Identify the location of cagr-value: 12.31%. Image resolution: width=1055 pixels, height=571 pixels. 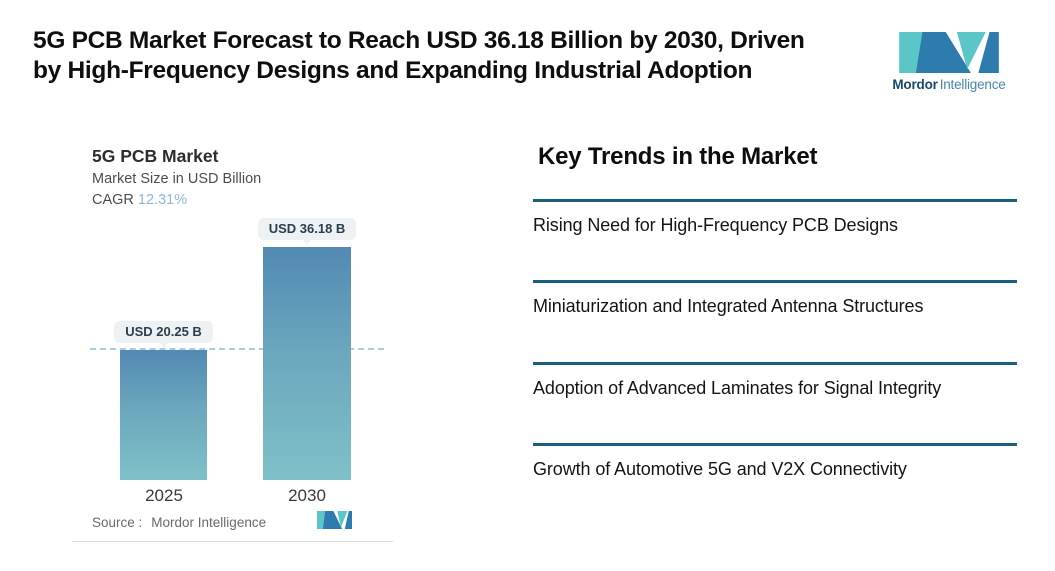
(162, 200).